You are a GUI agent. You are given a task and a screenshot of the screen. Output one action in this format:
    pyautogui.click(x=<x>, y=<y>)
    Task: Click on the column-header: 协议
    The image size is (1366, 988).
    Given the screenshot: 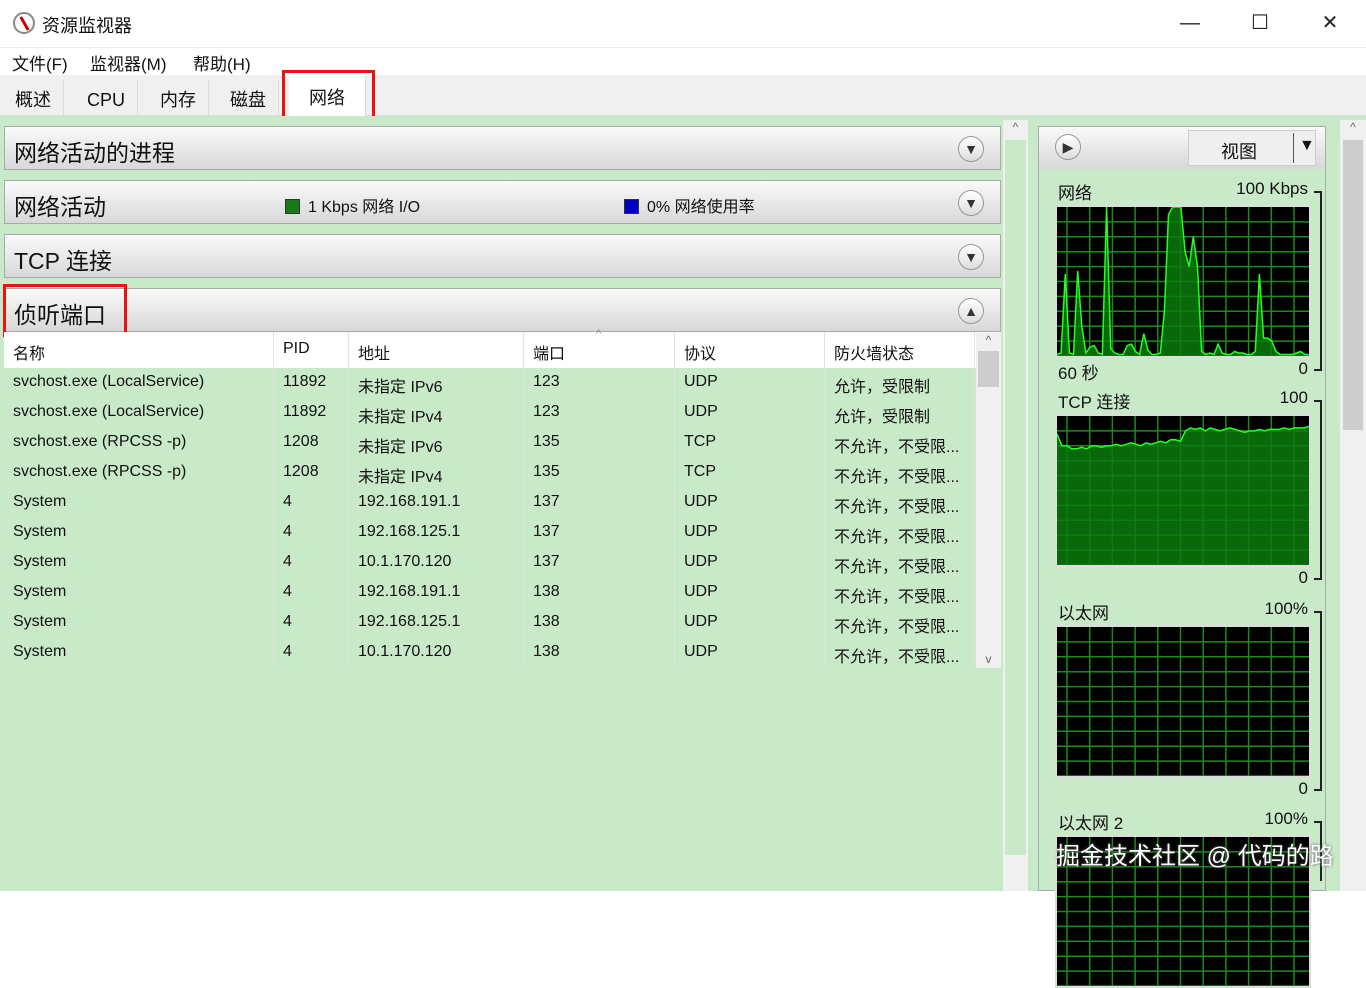 What is the action you would take?
    pyautogui.click(x=700, y=354)
    